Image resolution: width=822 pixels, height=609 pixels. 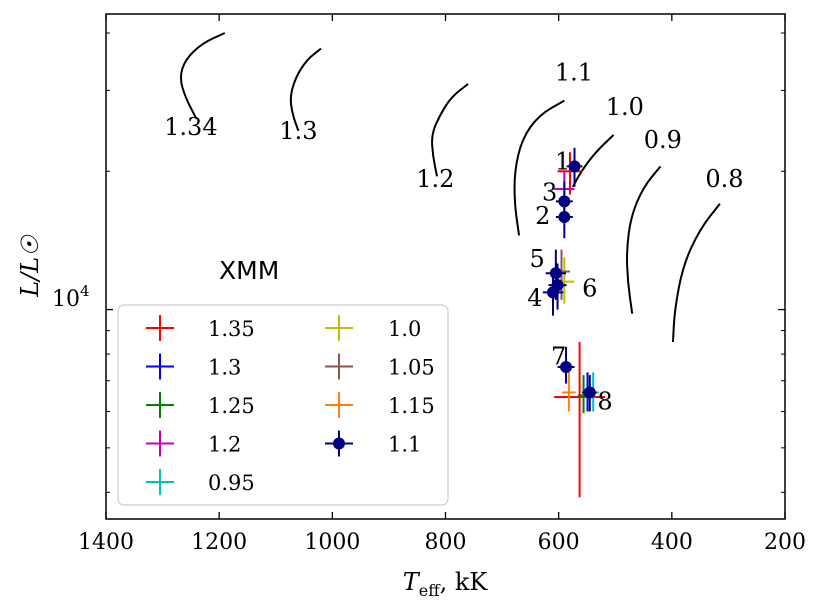 What do you see at coordinates (562, 162) in the screenshot?
I see `point-label: 1` at bounding box center [562, 162].